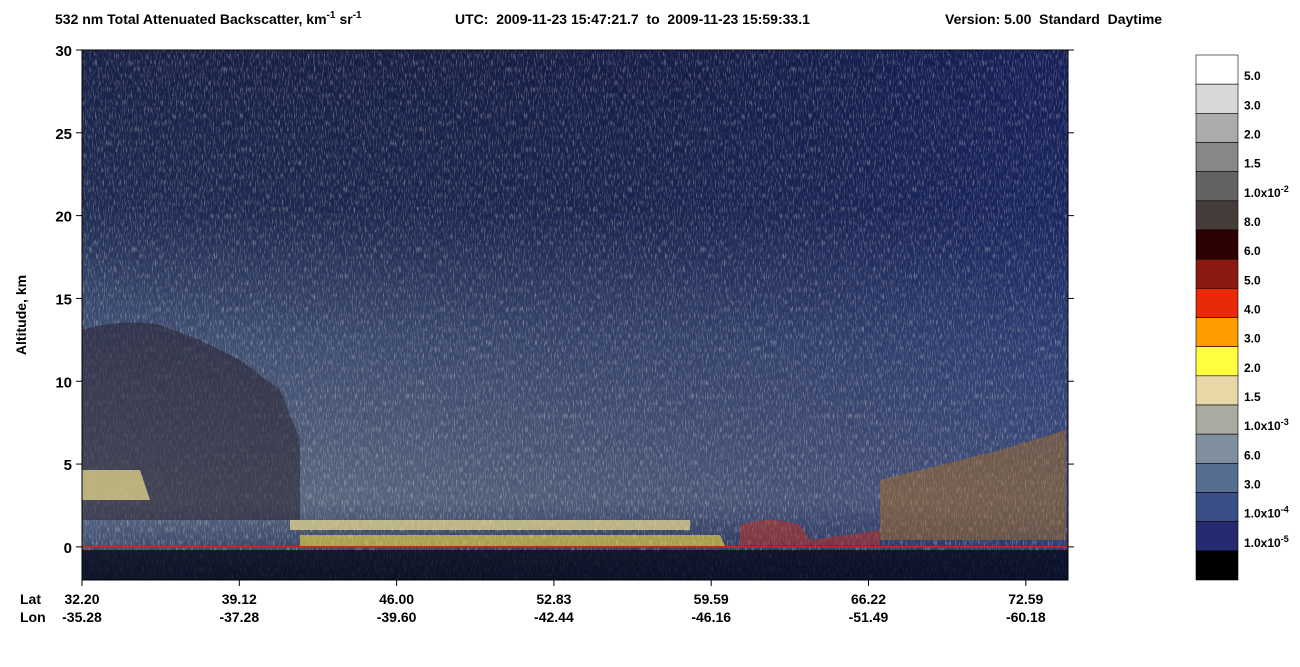 Image resolution: width=1300 pixels, height=667 pixels. What do you see at coordinates (21, 315) in the screenshot?
I see `y-axis-label: Altitude, km` at bounding box center [21, 315].